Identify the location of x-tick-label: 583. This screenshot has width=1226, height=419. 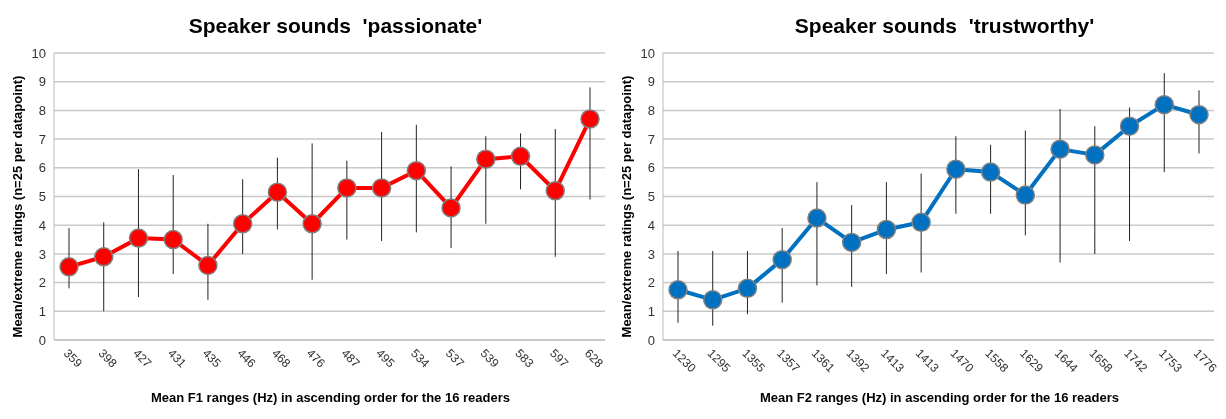
(524, 358).